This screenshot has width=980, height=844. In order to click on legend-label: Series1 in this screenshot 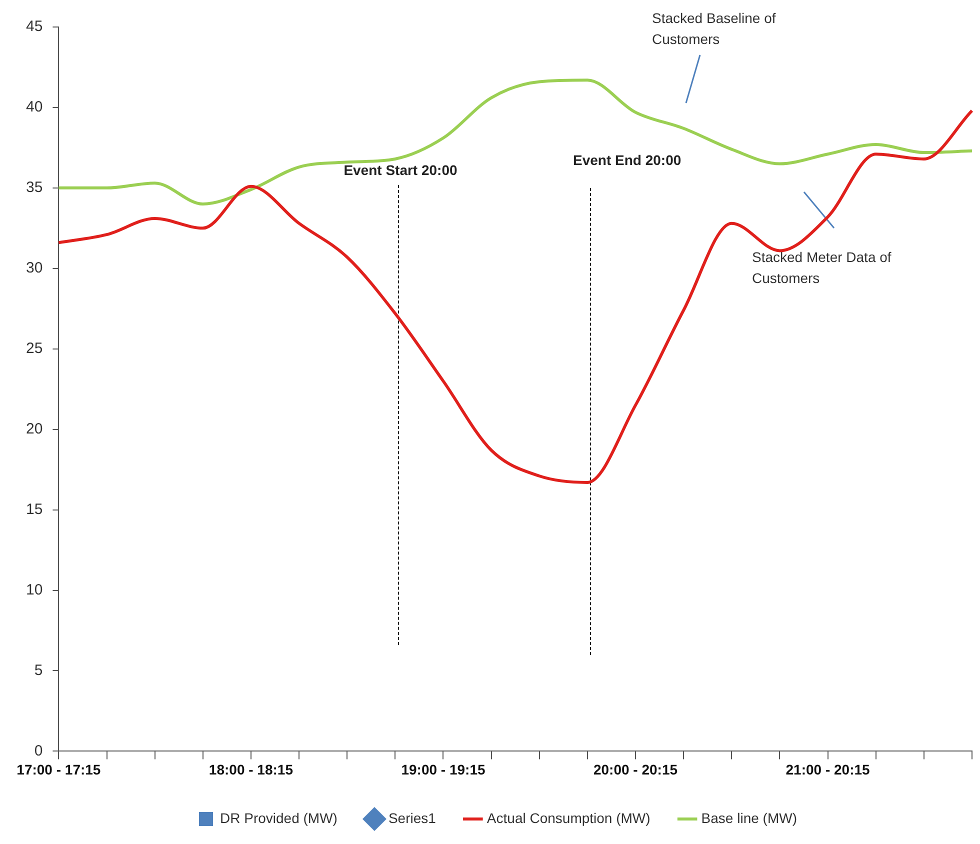, I will do `click(412, 818)`.